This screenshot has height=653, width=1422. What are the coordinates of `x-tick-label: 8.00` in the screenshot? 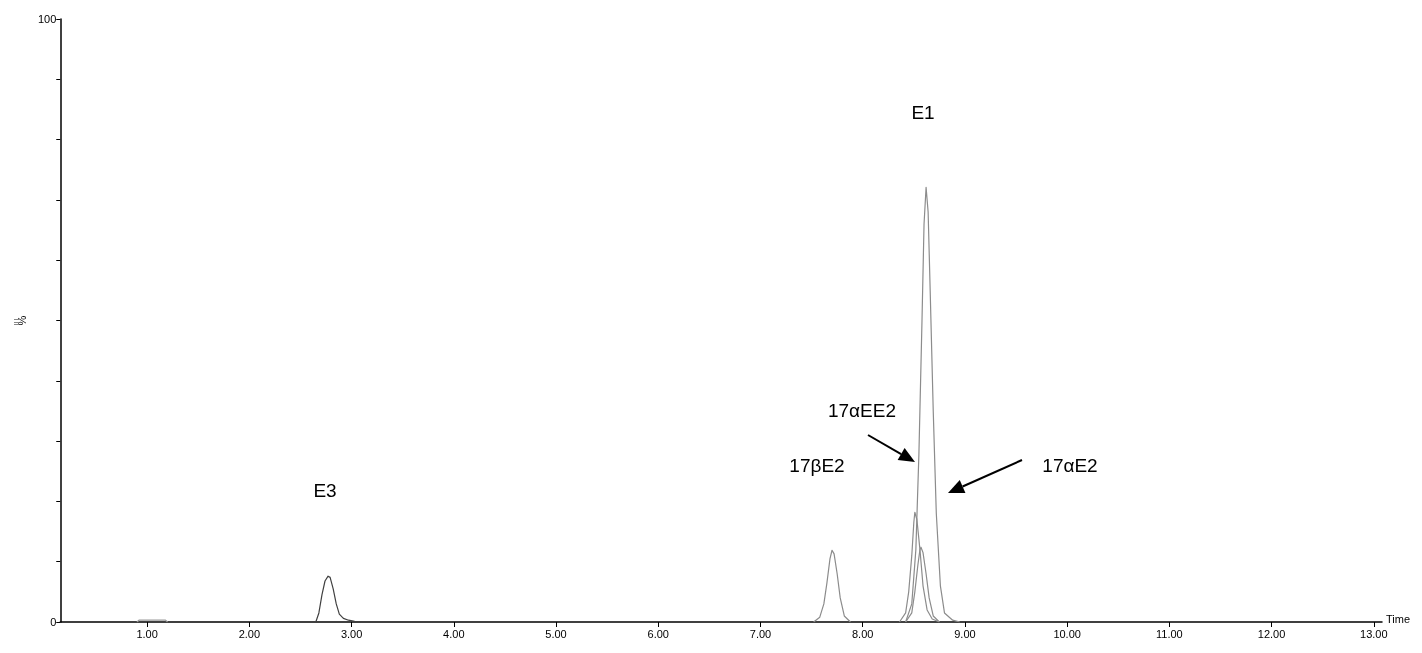 It's located at (862, 633).